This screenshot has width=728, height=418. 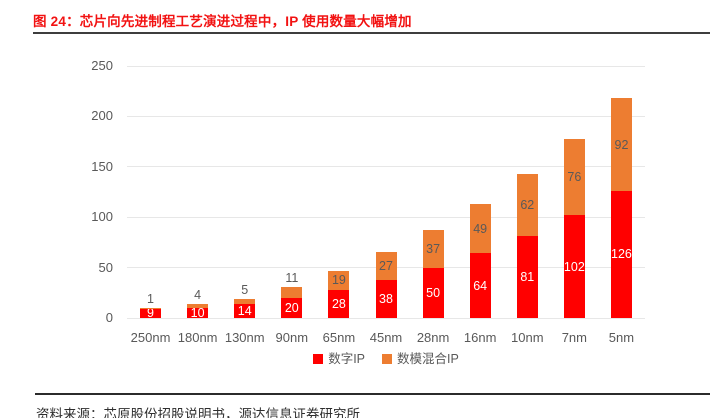 I want to click on y-axis-tick-150: 150, so click(x=102, y=166).